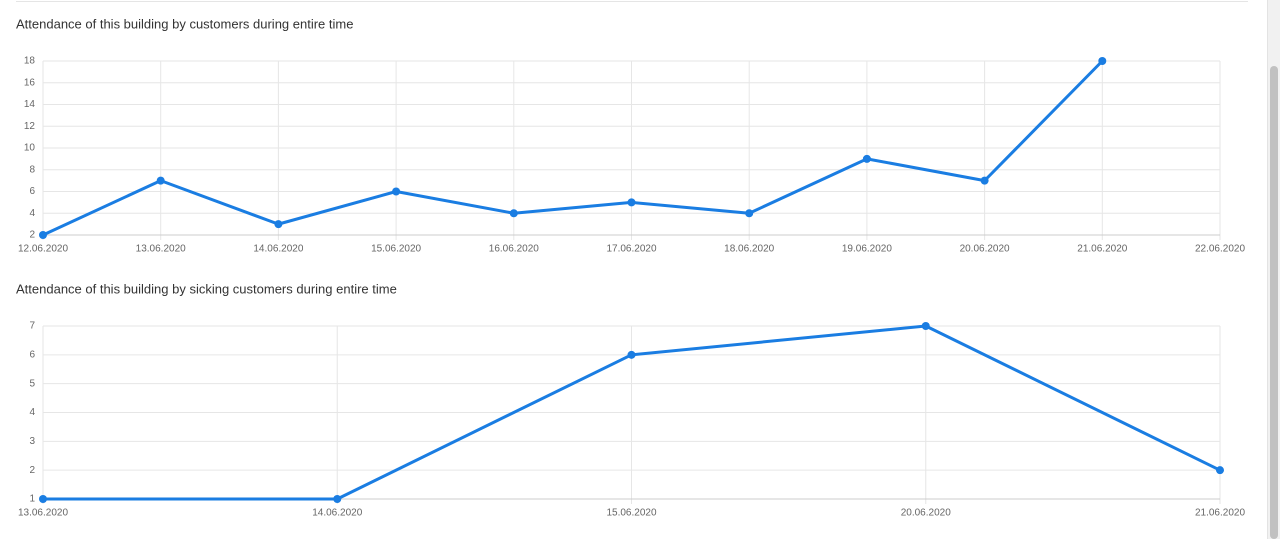 The width and height of the screenshot is (1280, 539). What do you see at coordinates (32, 326) in the screenshot?
I see `y-tick-label: 7` at bounding box center [32, 326].